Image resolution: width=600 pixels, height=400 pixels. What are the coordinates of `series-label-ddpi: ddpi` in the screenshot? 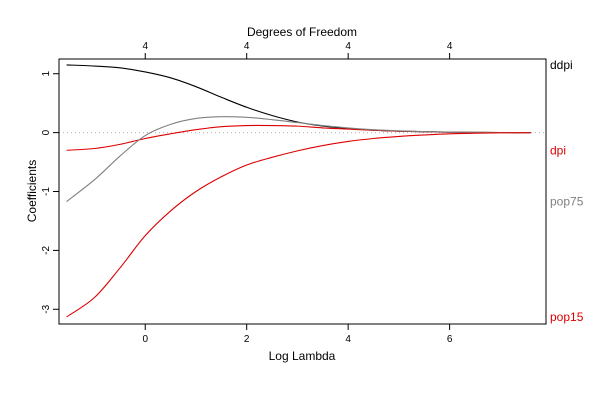 It's located at (561, 65).